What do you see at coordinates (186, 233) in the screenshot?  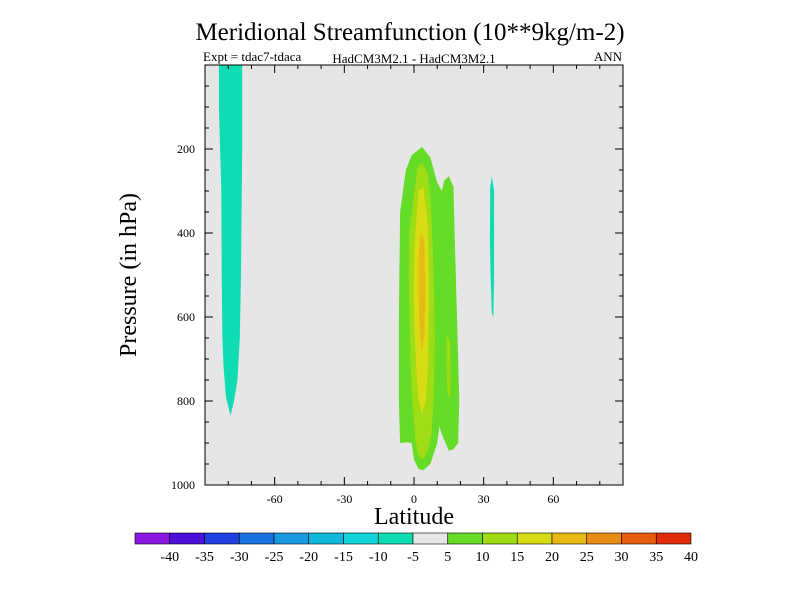 I see `y-tick-label: 400` at bounding box center [186, 233].